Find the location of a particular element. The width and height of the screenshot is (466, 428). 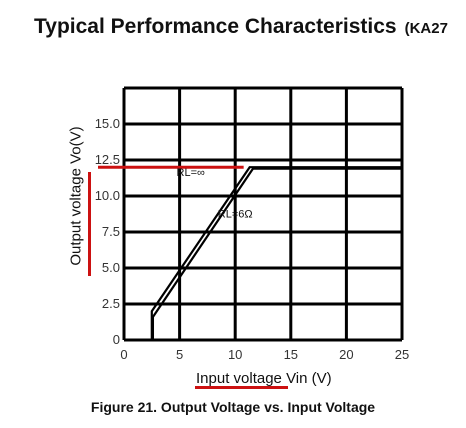

y-tick-label: 7.5 is located at coordinates (111, 231).